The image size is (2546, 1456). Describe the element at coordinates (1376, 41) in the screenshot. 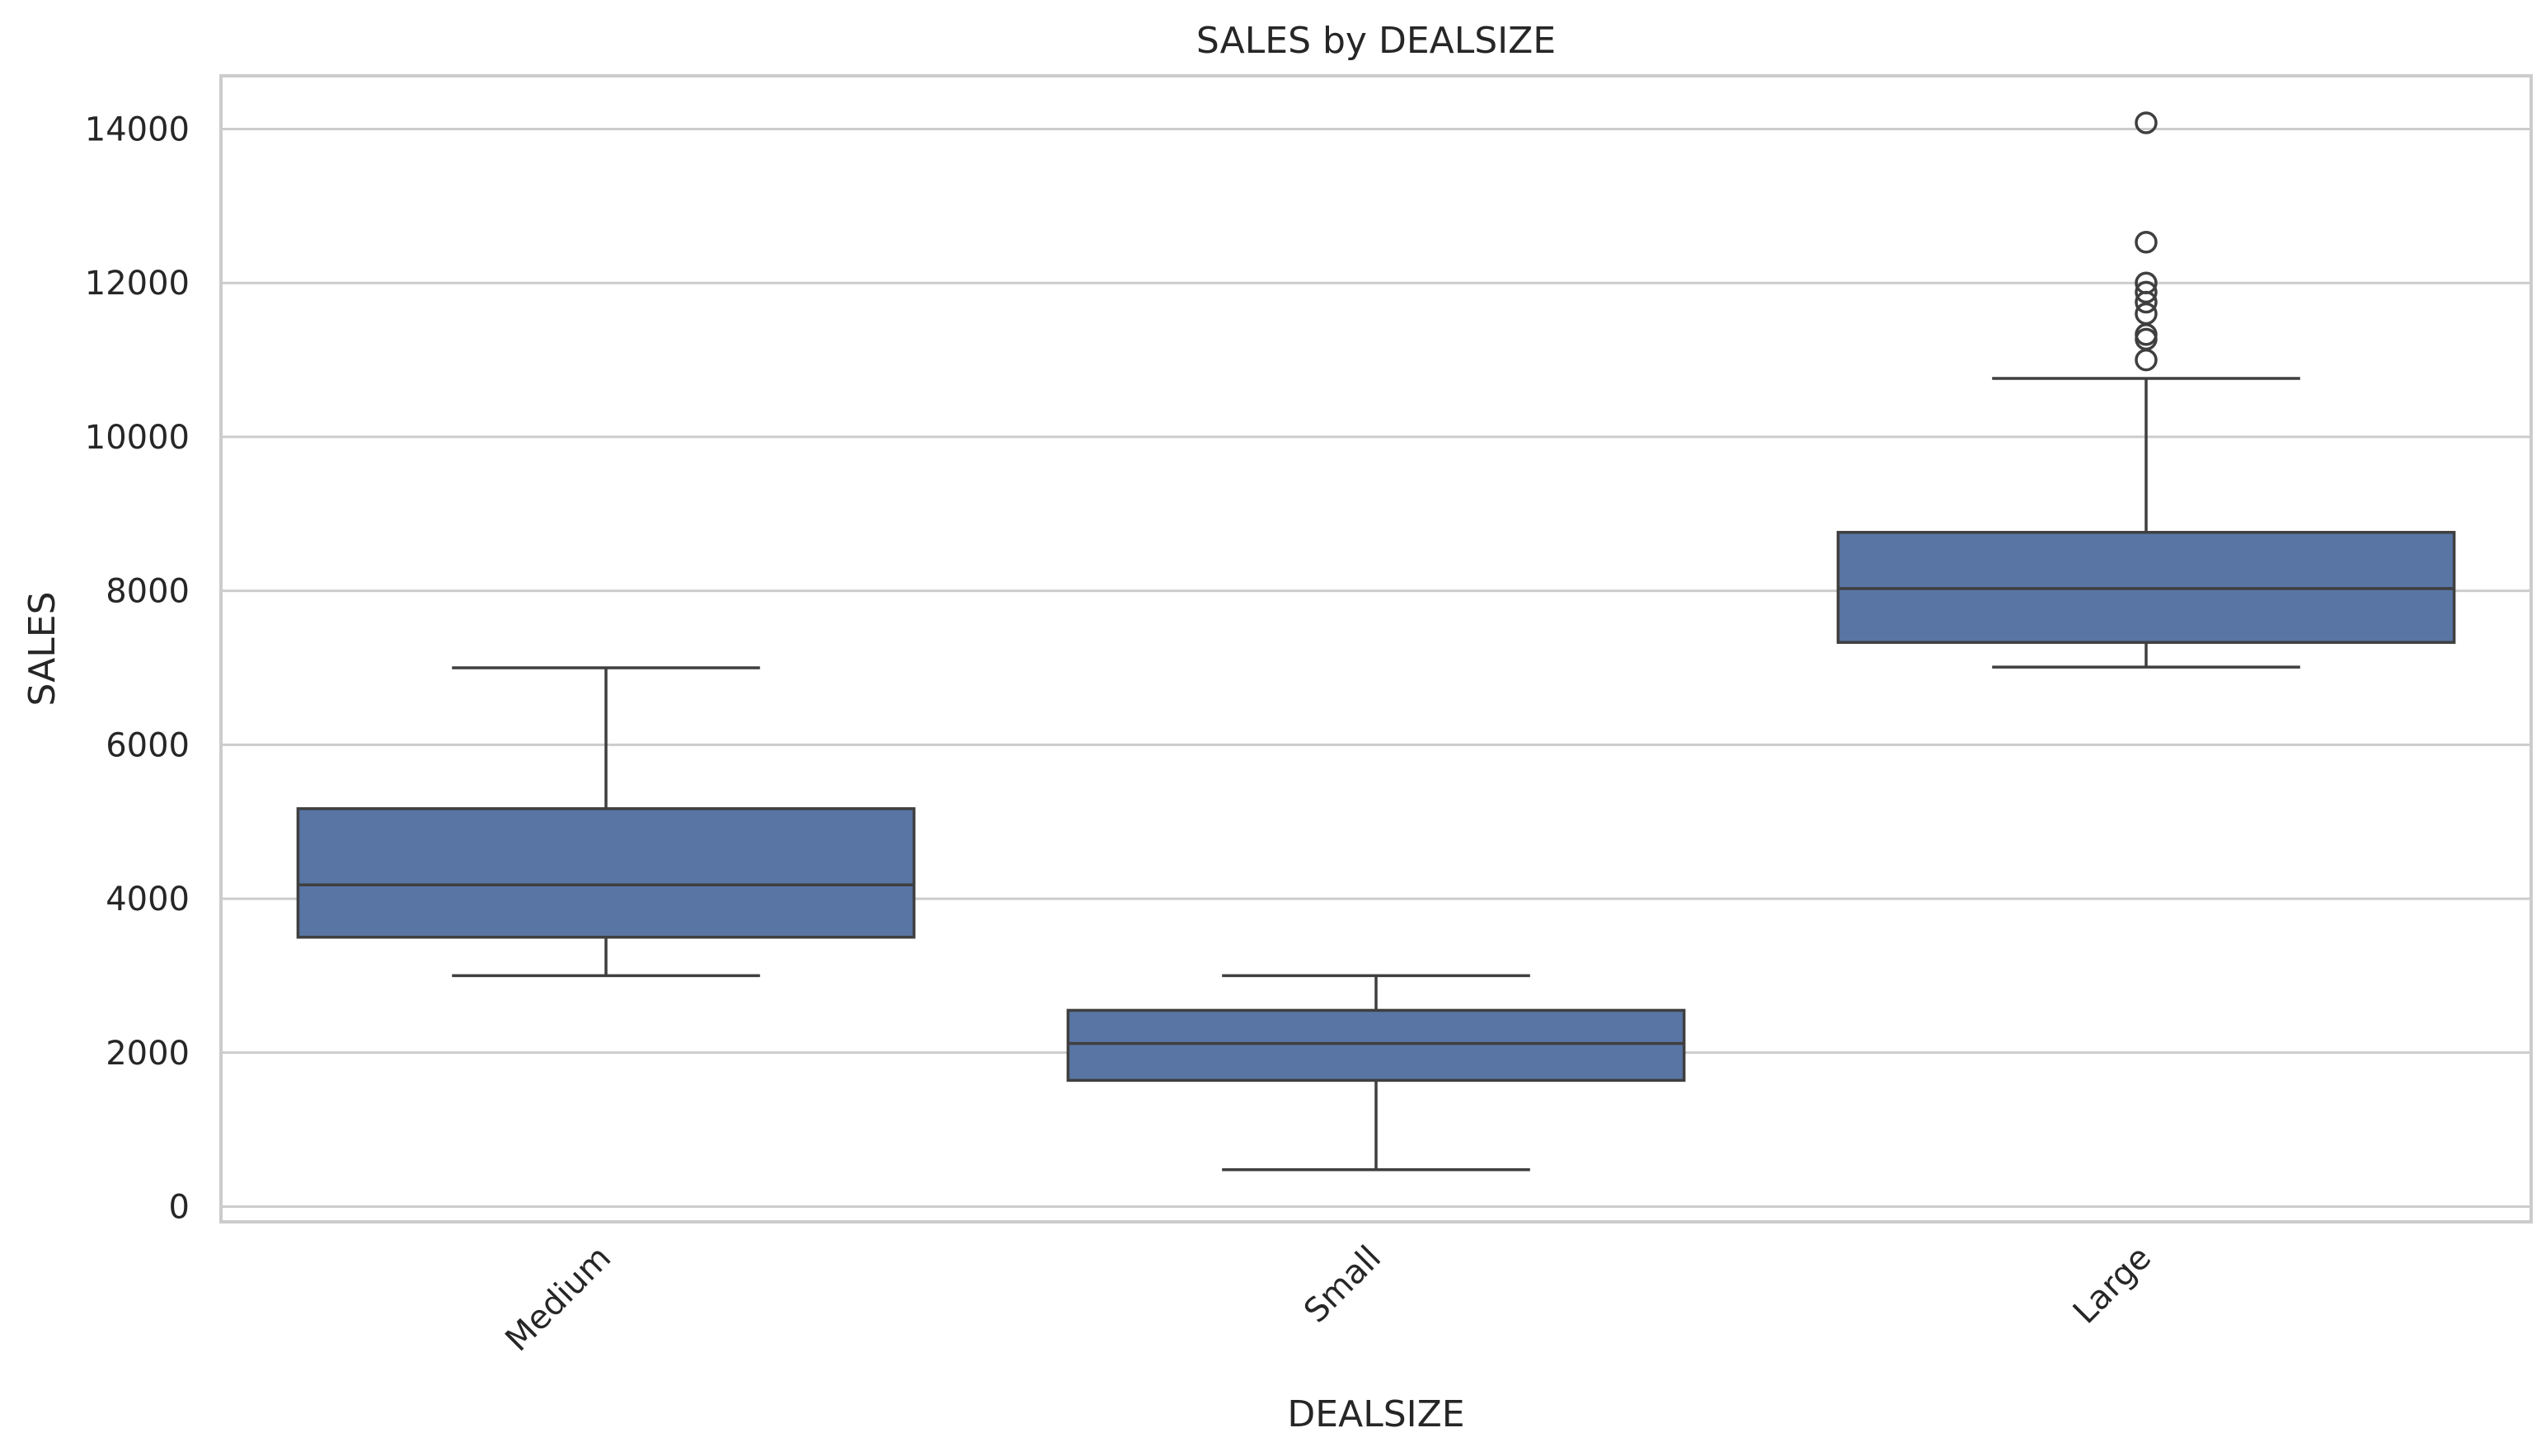

I see `chart-title: SALES by DEALSIZE` at that location.